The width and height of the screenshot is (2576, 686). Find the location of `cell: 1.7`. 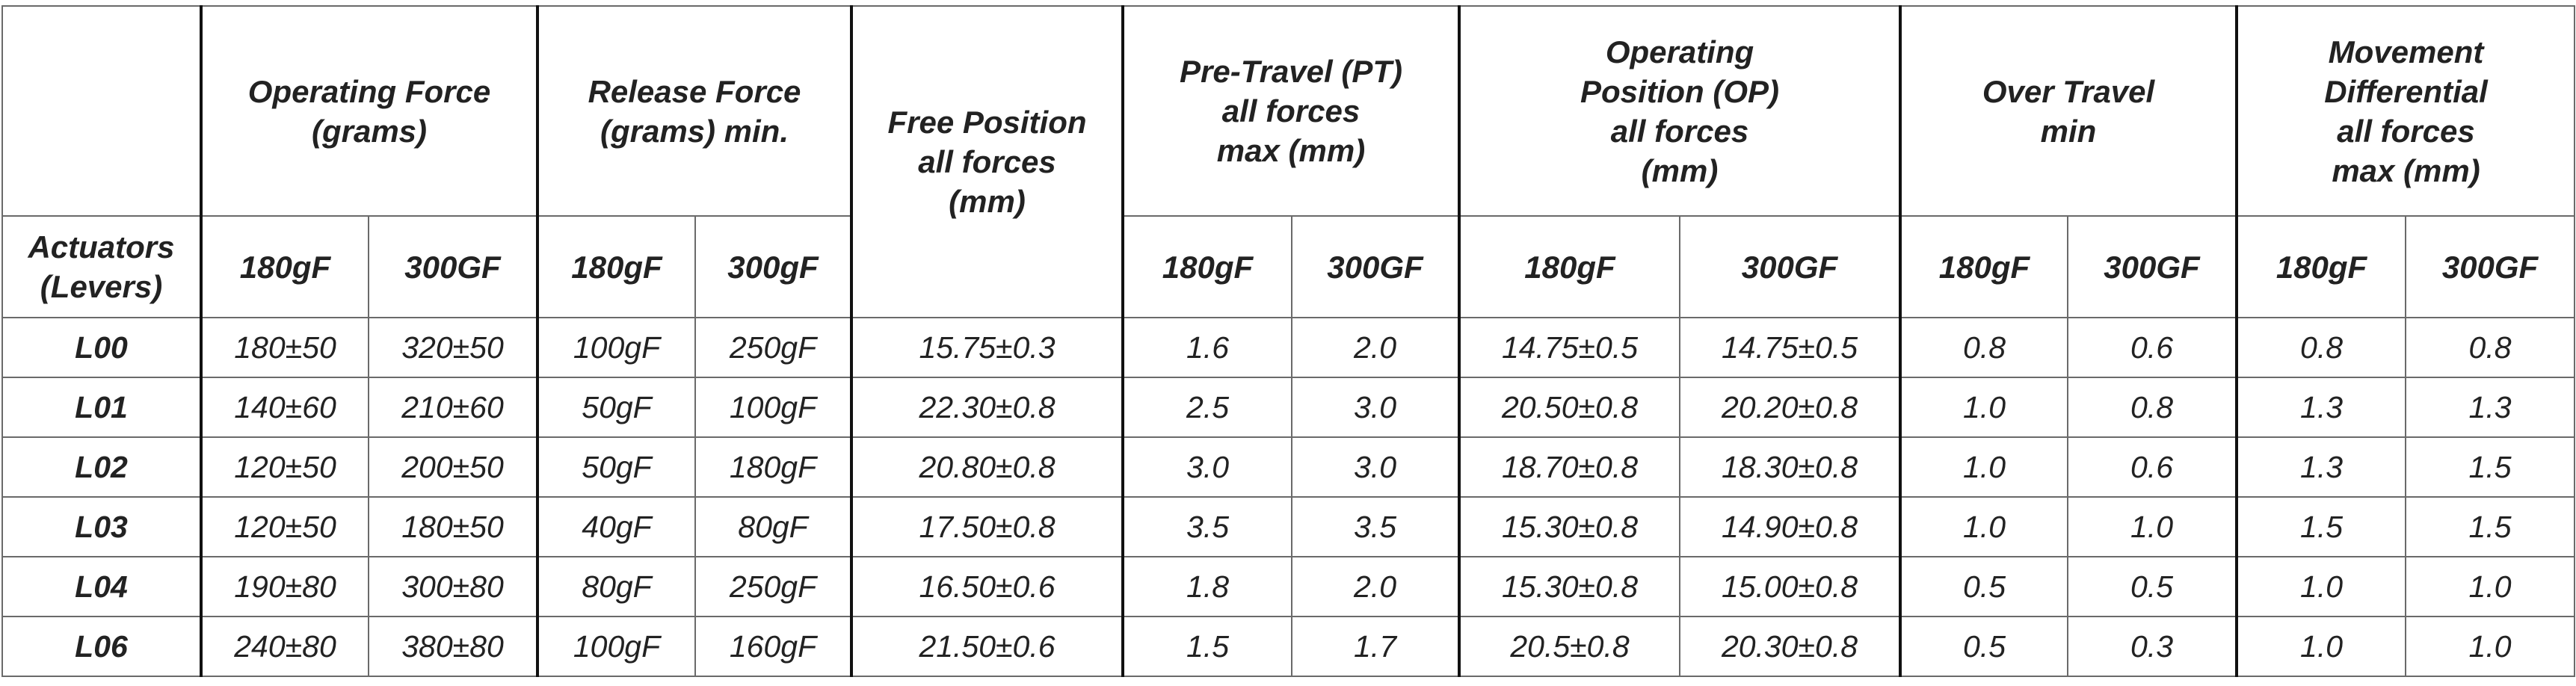

cell: 1.7 is located at coordinates (1375, 647).